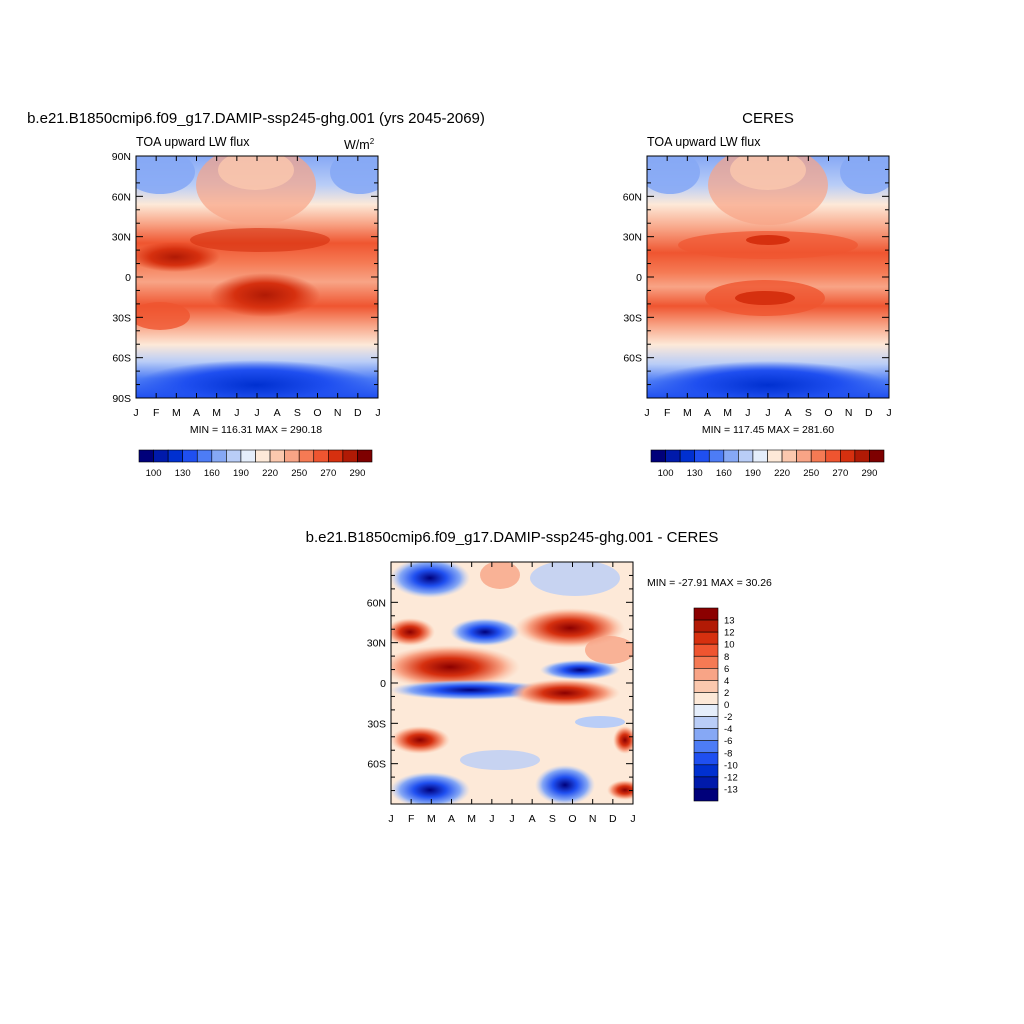 The width and height of the screenshot is (1024, 1024). I want to click on diff-minmax-label: MIN = -27.91 MAX = 30.26, so click(709, 583).